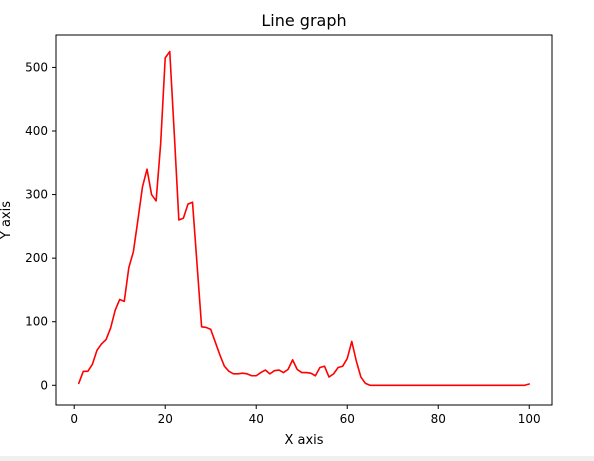 The image size is (594, 461). Describe the element at coordinates (529, 419) in the screenshot. I see `x-tick-label: 100` at that location.